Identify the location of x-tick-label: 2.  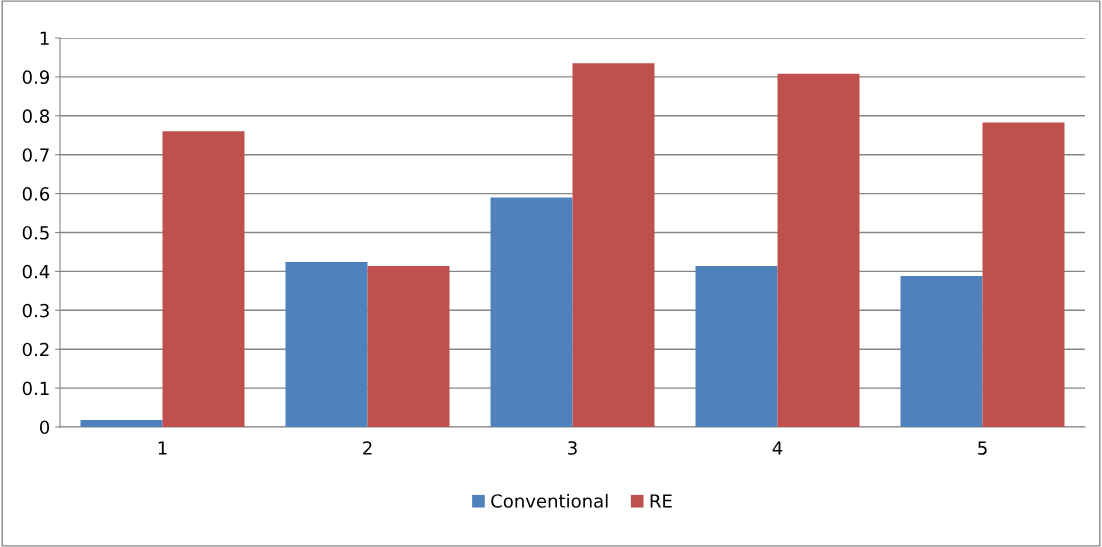
(367, 448).